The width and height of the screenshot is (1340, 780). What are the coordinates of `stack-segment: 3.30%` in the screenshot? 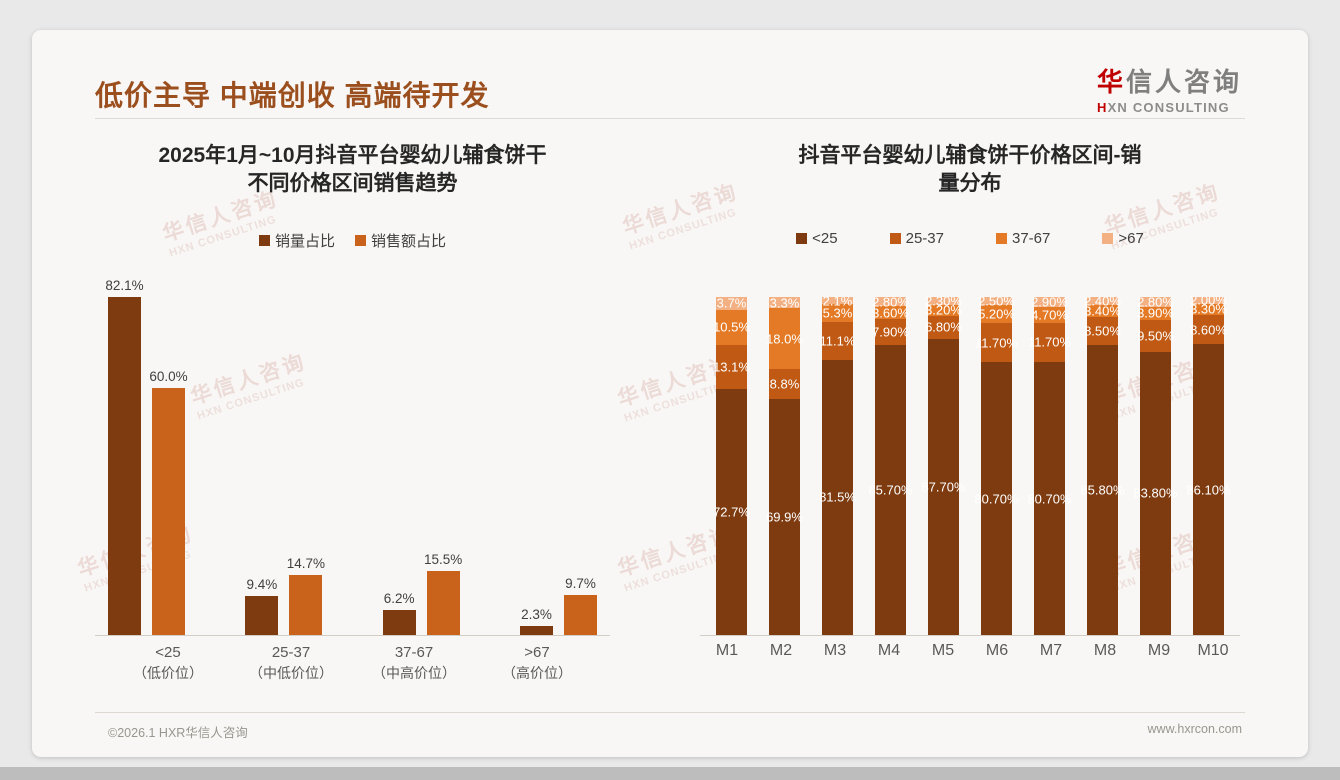 It's located at (1208, 309).